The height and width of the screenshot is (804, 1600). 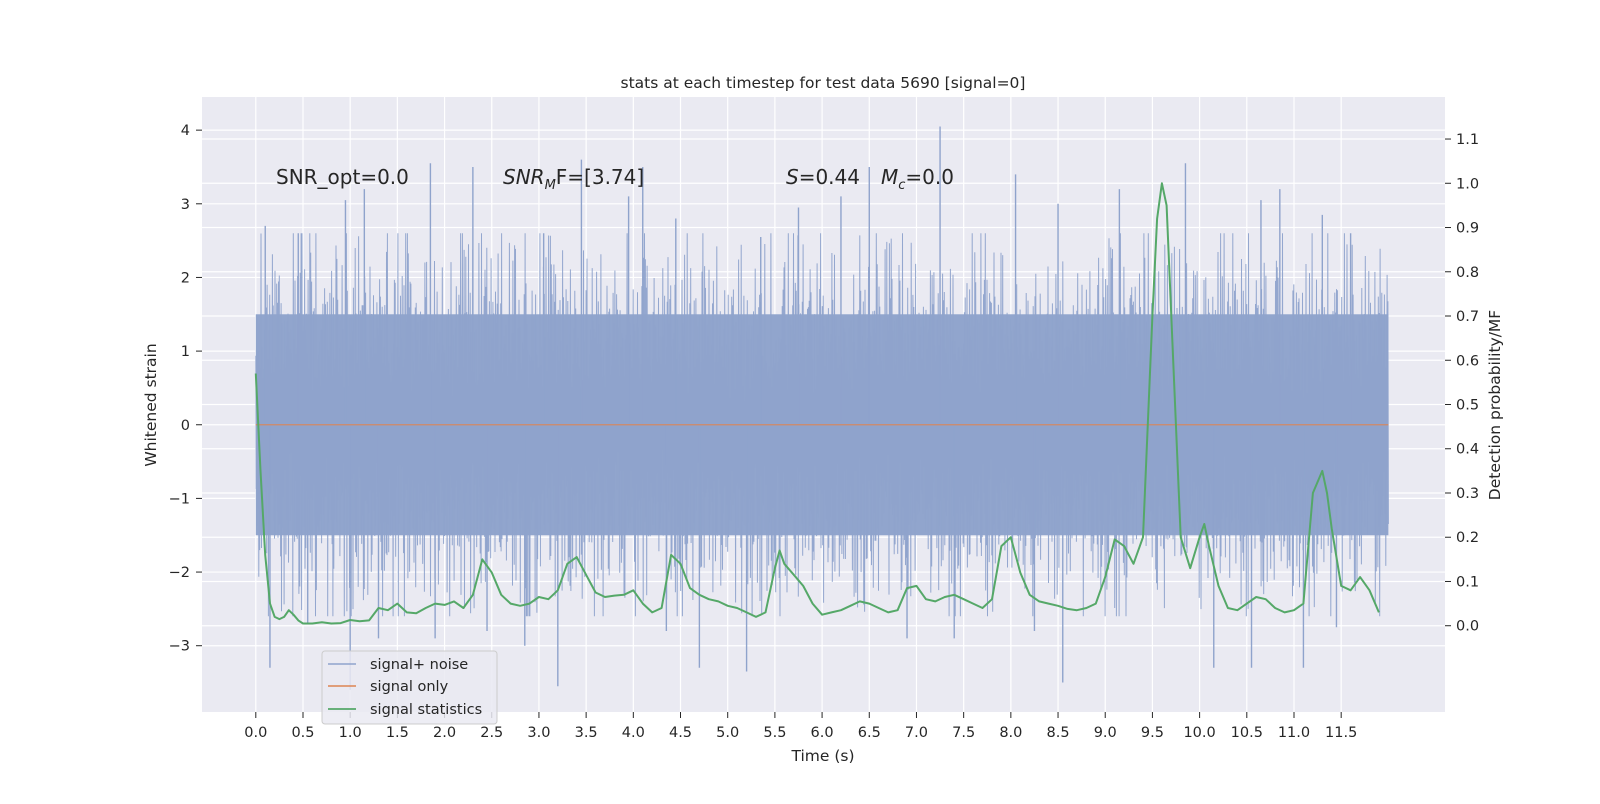 I want to click on annotation-snr-opt: SNR_opt=0.0, so click(x=342, y=177).